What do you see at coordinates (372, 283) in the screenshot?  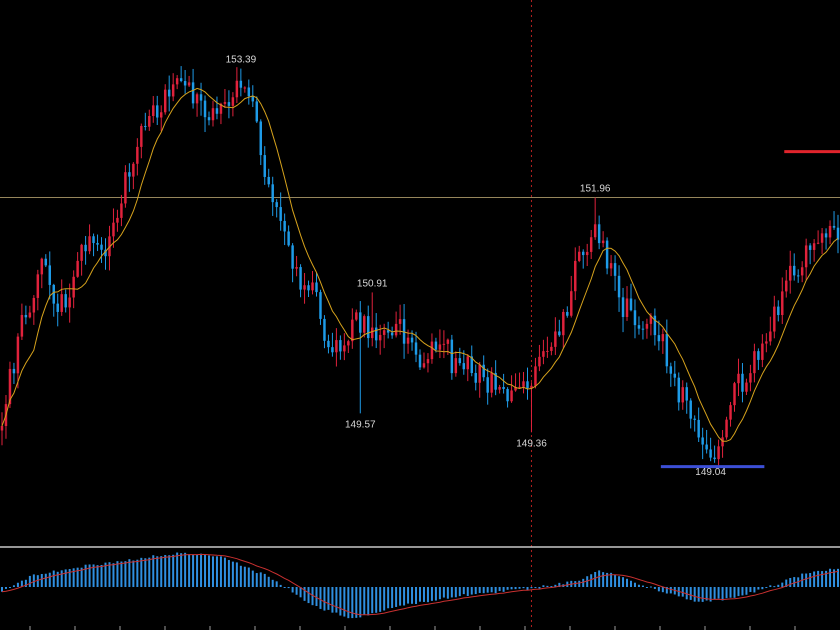 I see `price-label: 150.91` at bounding box center [372, 283].